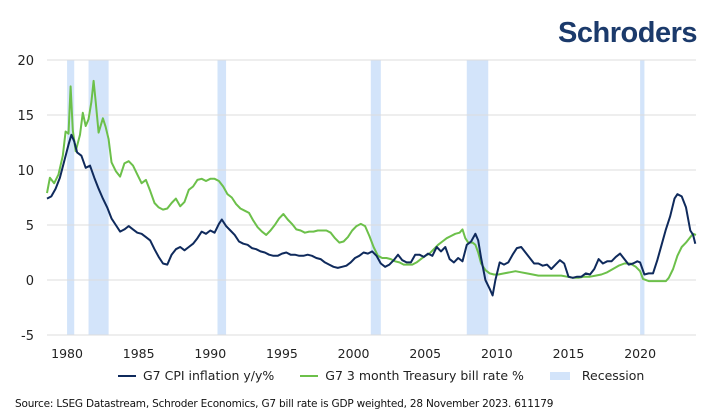 Image resolution: width=720 pixels, height=420 pixels. What do you see at coordinates (67, 353) in the screenshot?
I see `x-tick-label: 1980` at bounding box center [67, 353].